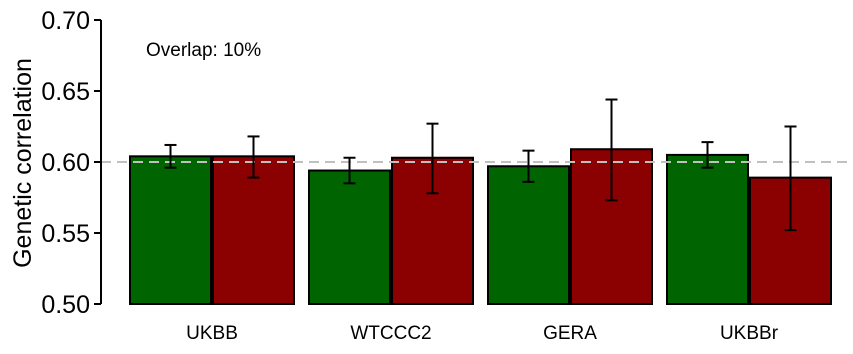 This screenshot has width=853, height=354. What do you see at coordinates (203, 50) in the screenshot?
I see `overlap-annotation: Overlap: 10%` at bounding box center [203, 50].